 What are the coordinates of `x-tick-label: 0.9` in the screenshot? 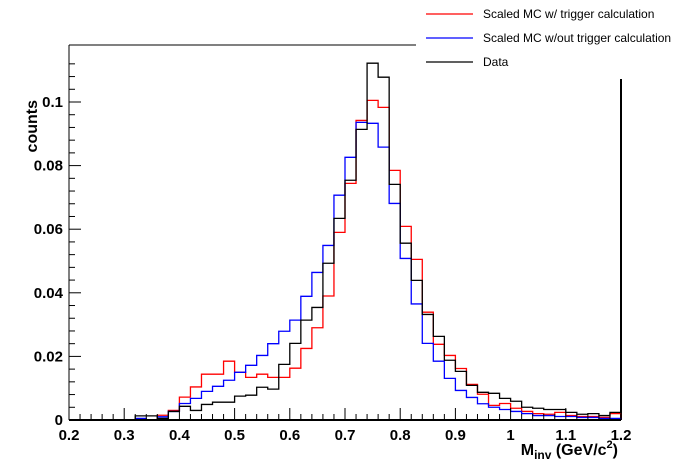 It's located at (455, 435).